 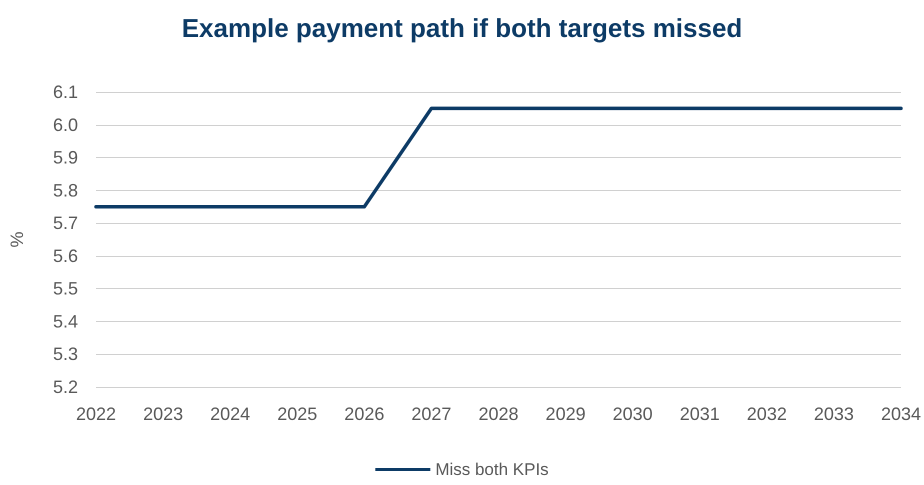 I want to click on x-tick-label: 2022, so click(x=96, y=414).